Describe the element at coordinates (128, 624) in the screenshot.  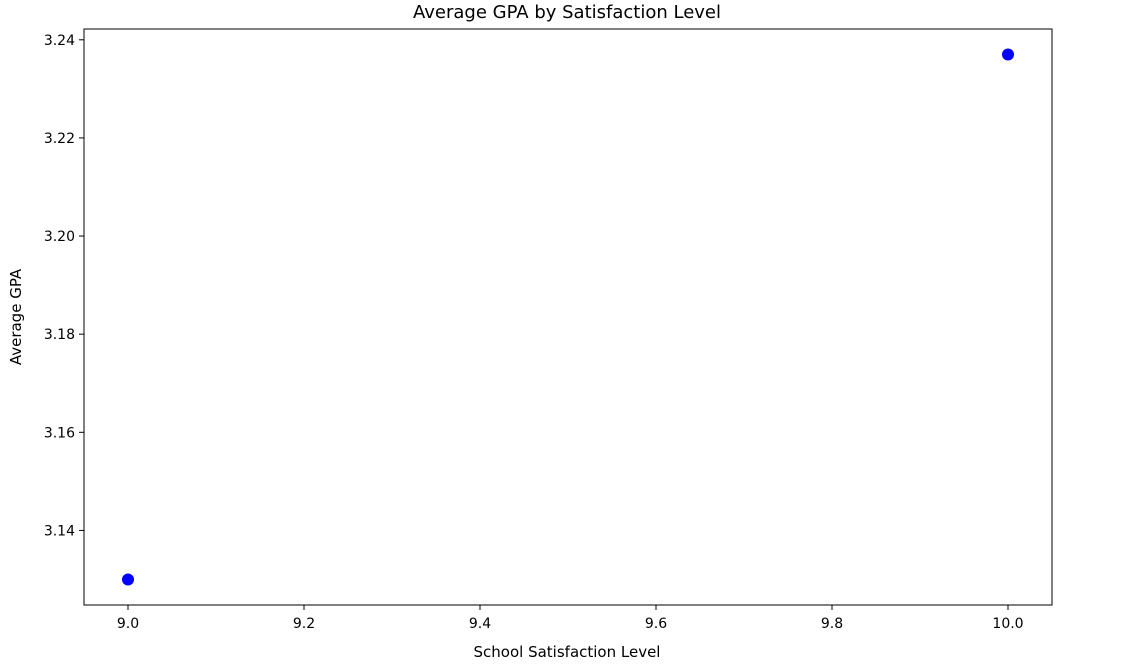
I see `x-tick-label: 9.0` at that location.